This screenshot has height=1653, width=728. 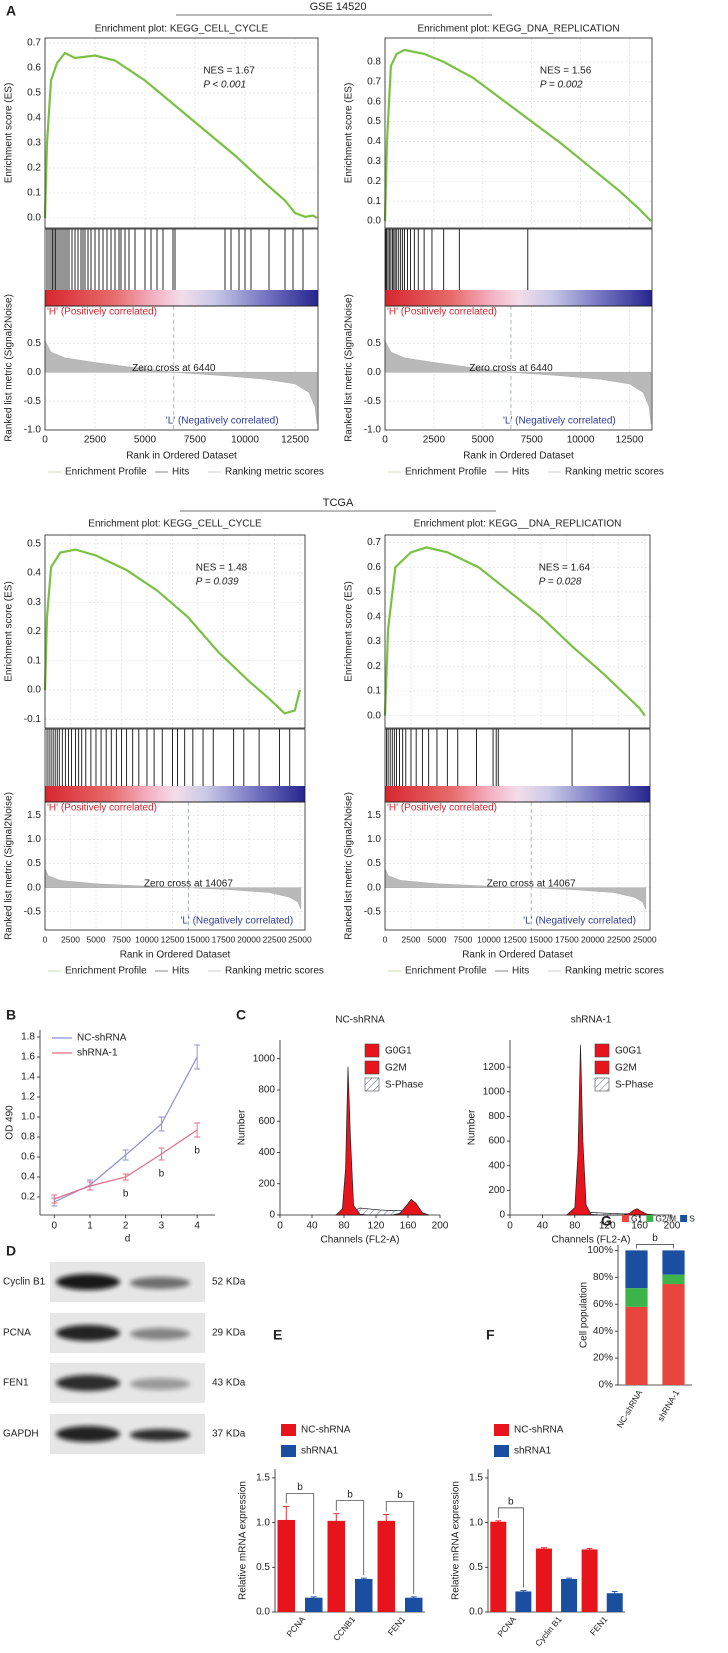 What do you see at coordinates (17, 1333) in the screenshot?
I see `protein-label: PCNA` at bounding box center [17, 1333].